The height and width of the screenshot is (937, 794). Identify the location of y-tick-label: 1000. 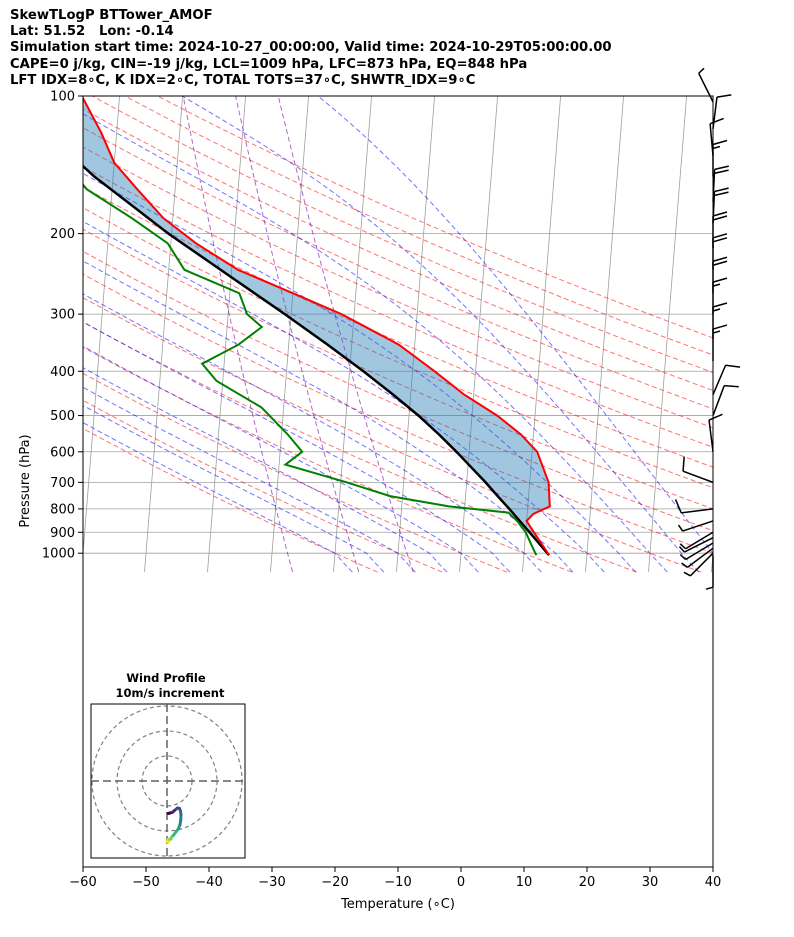
(58, 554).